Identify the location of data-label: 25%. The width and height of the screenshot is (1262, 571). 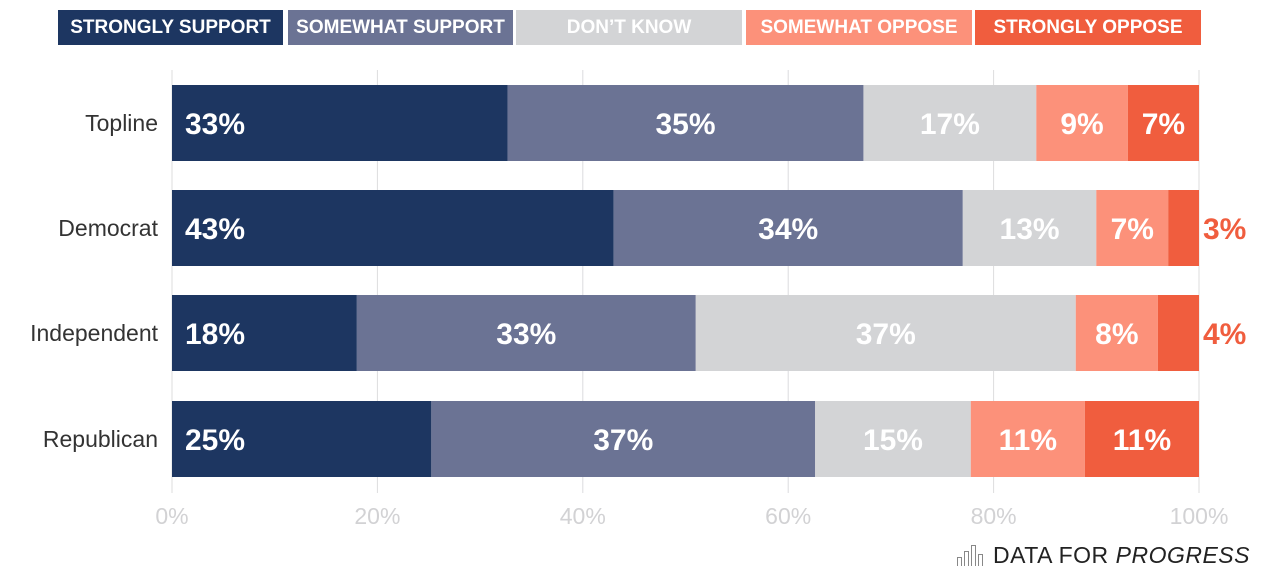
(215, 440).